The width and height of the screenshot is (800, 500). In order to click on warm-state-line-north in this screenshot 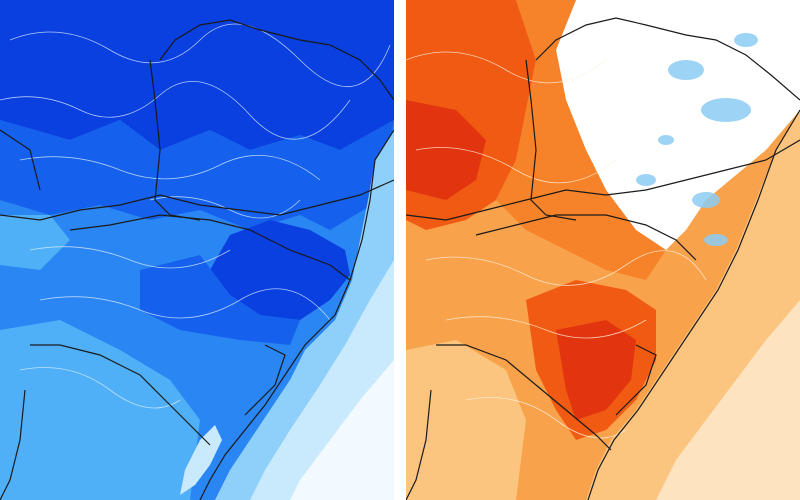, I will do `click(667, 59)`.